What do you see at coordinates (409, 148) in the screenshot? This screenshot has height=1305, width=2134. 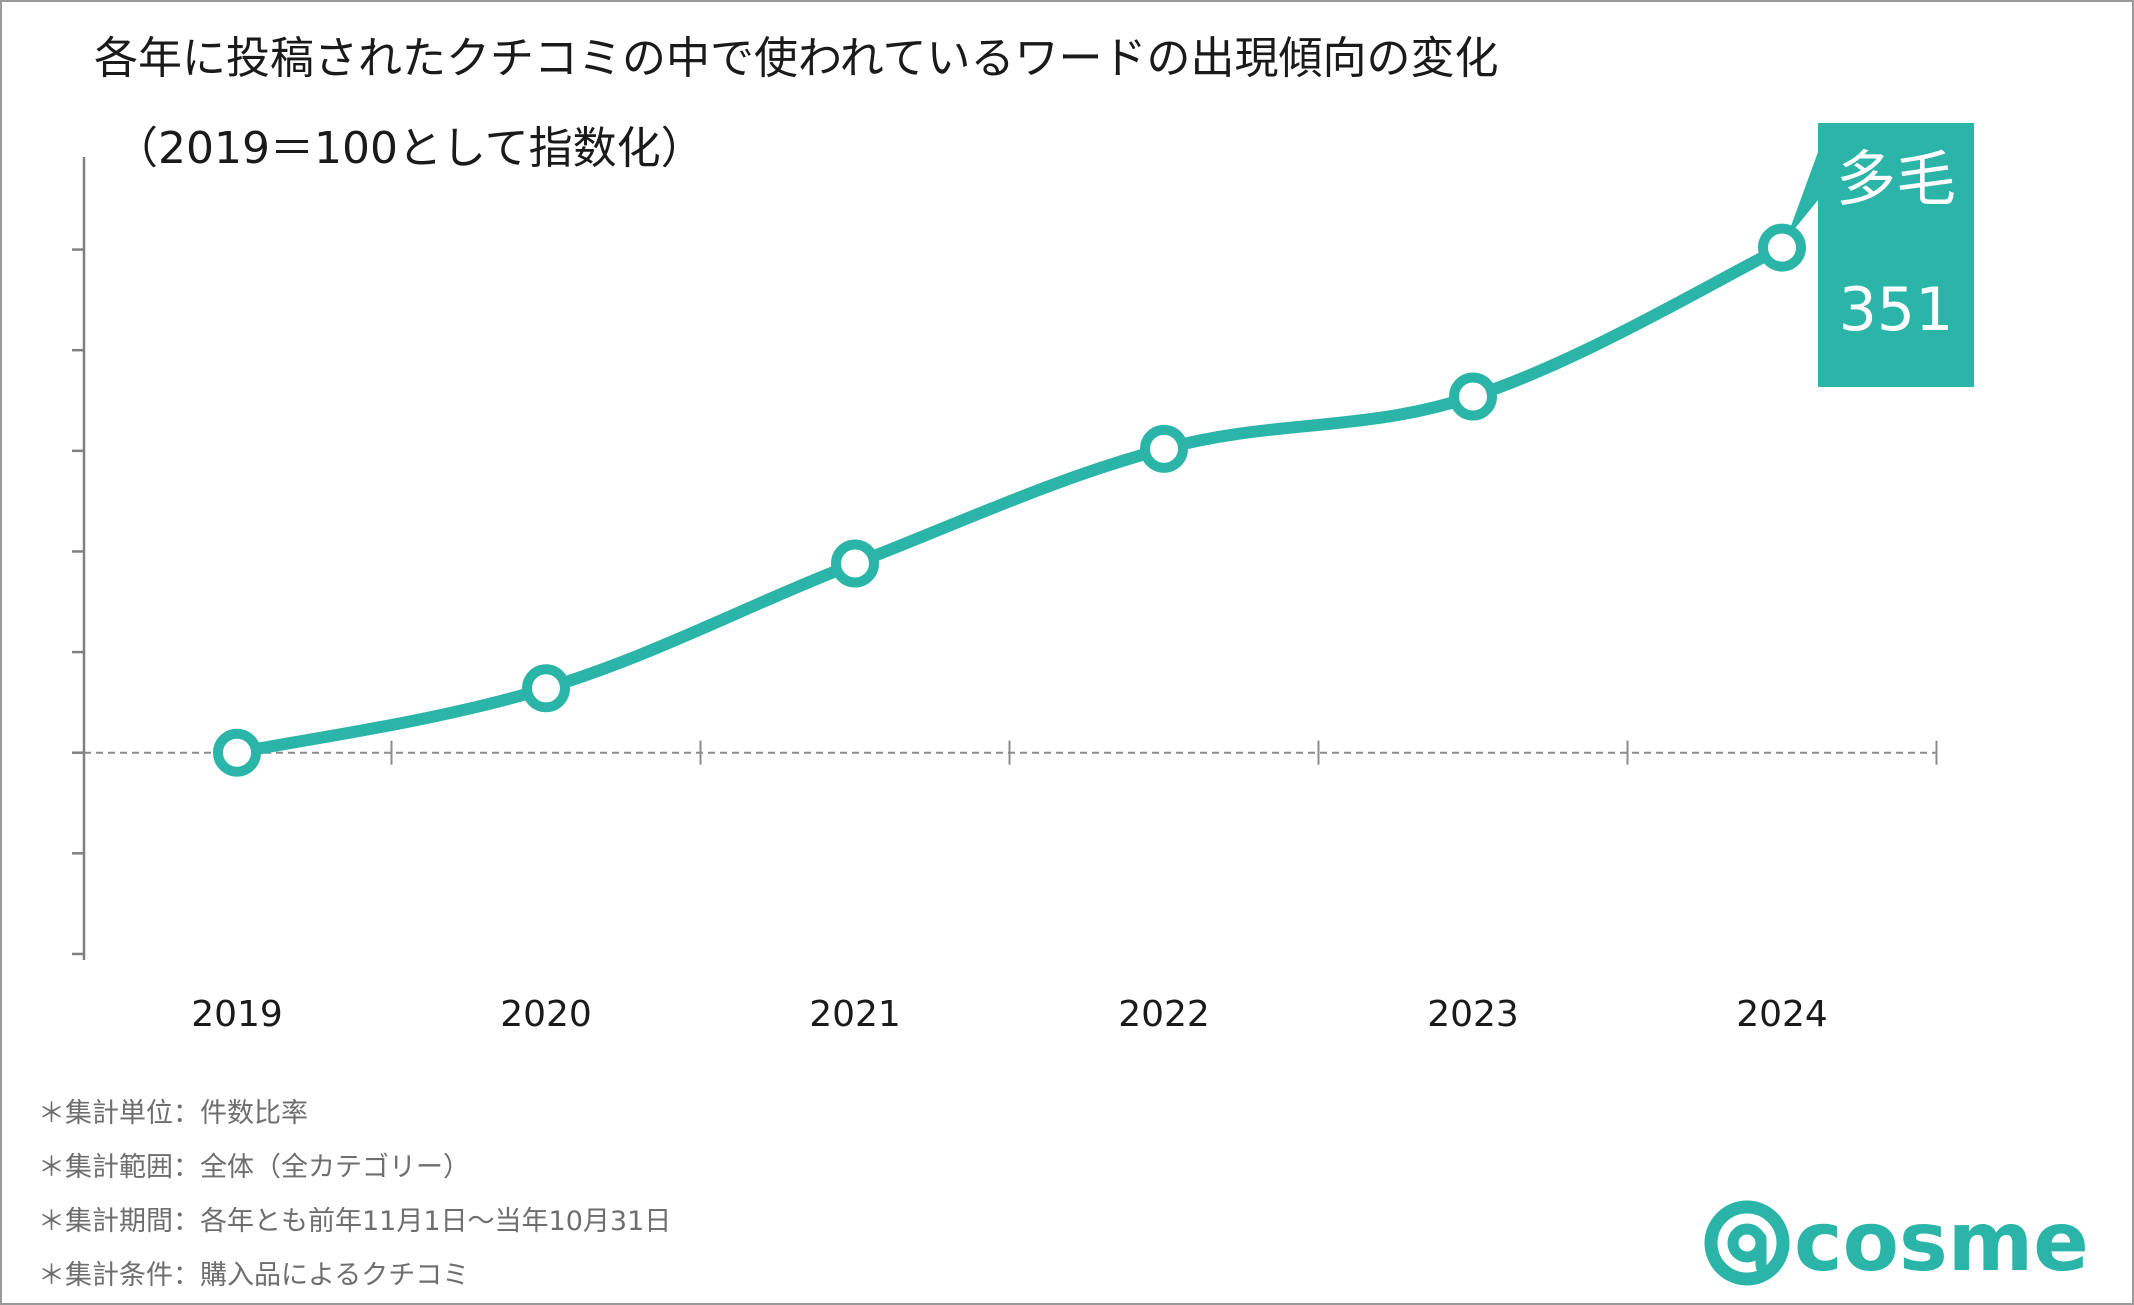 I see `chart-subtitle: （2019＝100として指数化）` at bounding box center [409, 148].